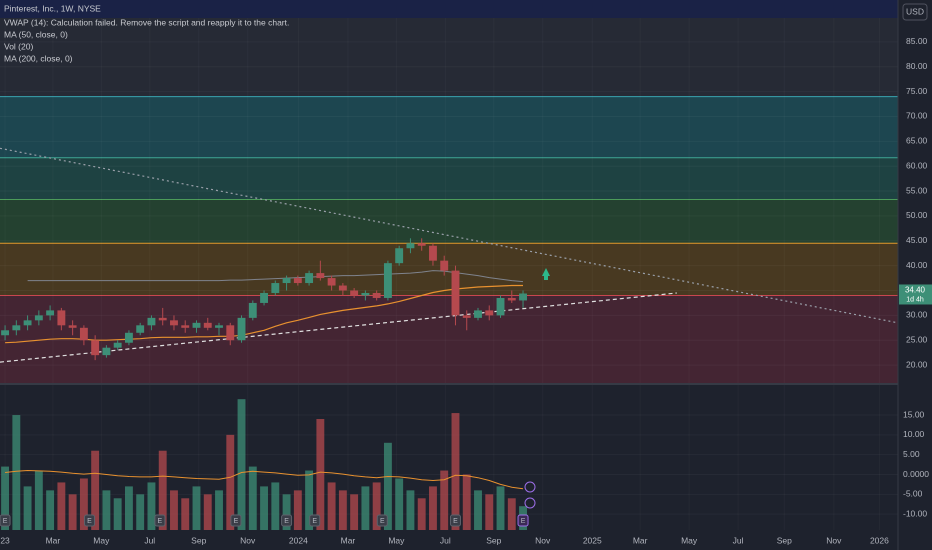  I want to click on last-price-label: 34.40, so click(915, 290).